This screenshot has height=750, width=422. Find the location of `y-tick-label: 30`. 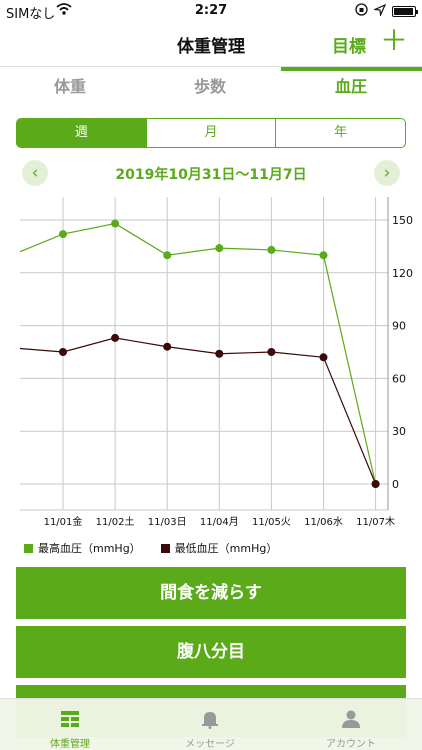

y-tick-label: 30 is located at coordinates (399, 431).